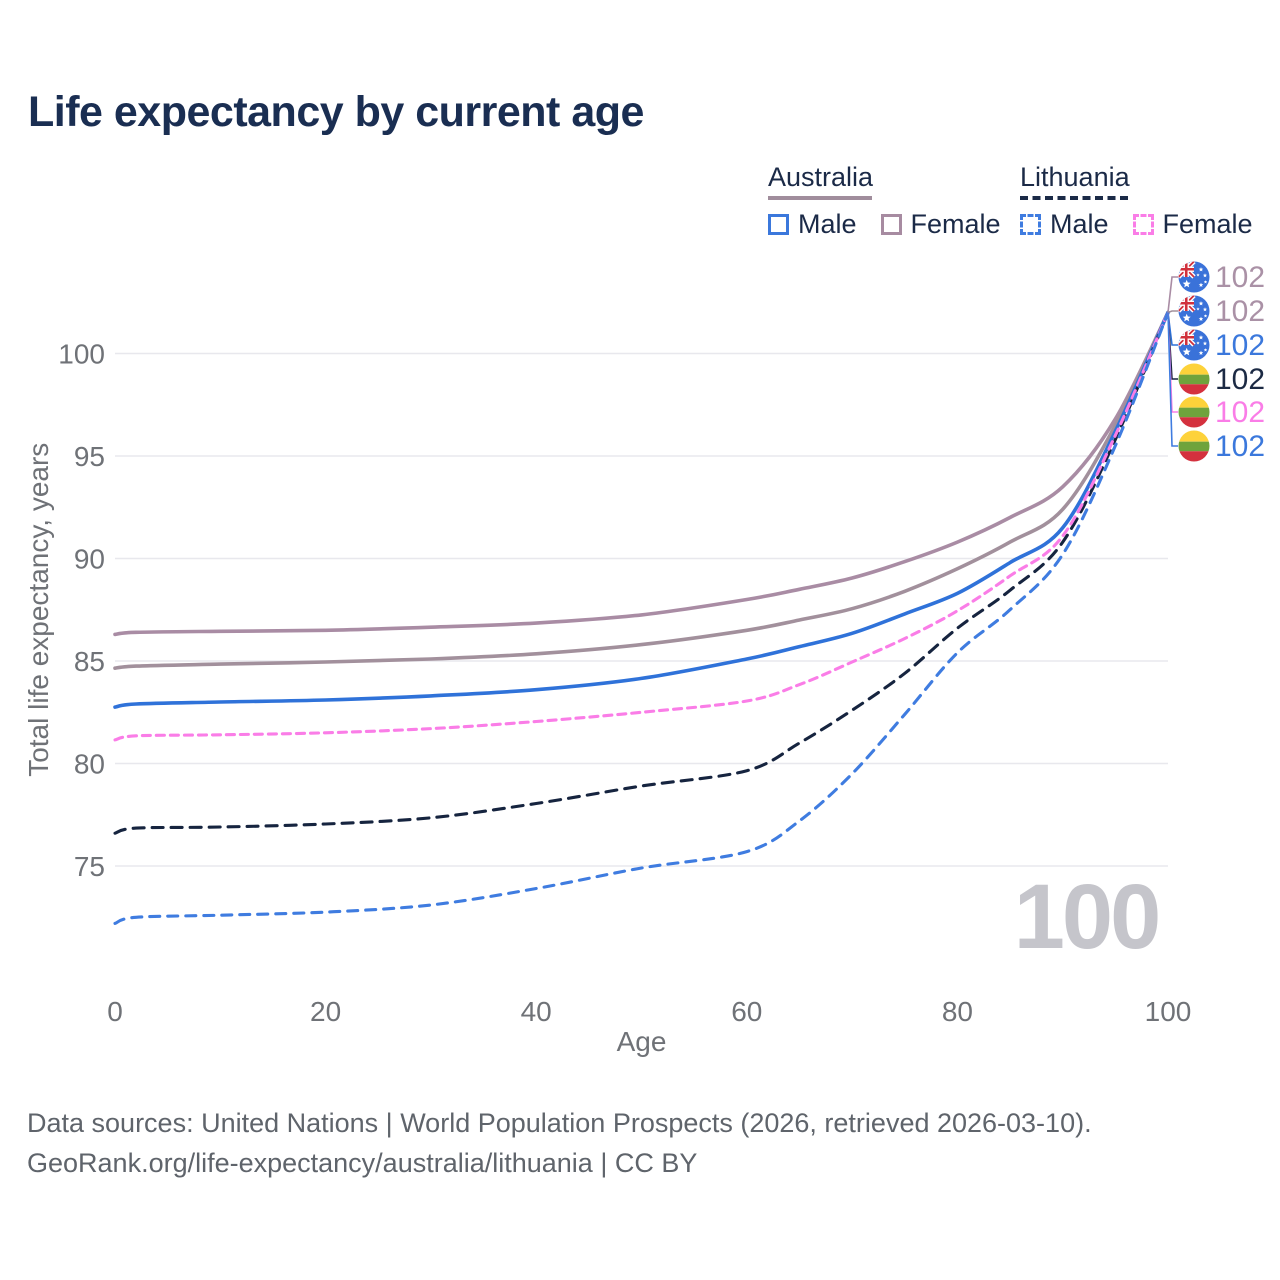 This screenshot has height=1280, width=1280. What do you see at coordinates (1086, 917) in the screenshot?
I see `watermark-age-100: 100` at bounding box center [1086, 917].